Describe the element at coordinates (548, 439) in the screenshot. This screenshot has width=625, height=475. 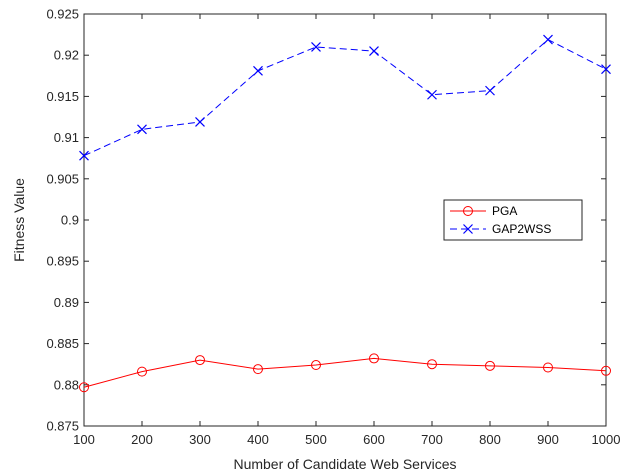
I see `x-tick-label: 900` at that location.